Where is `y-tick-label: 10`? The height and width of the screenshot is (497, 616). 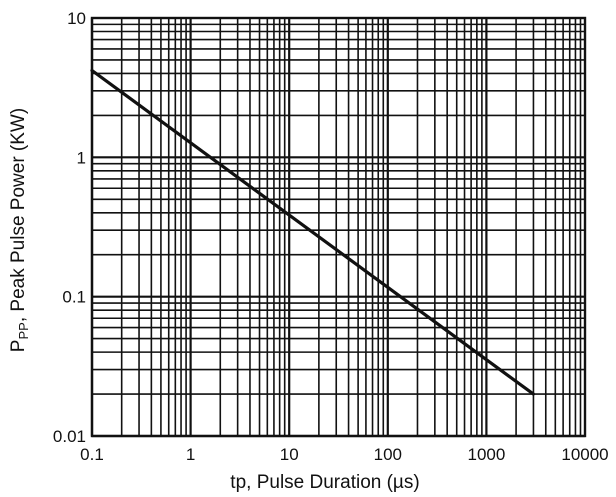
y-tick-label: 10 is located at coordinates (76, 18).